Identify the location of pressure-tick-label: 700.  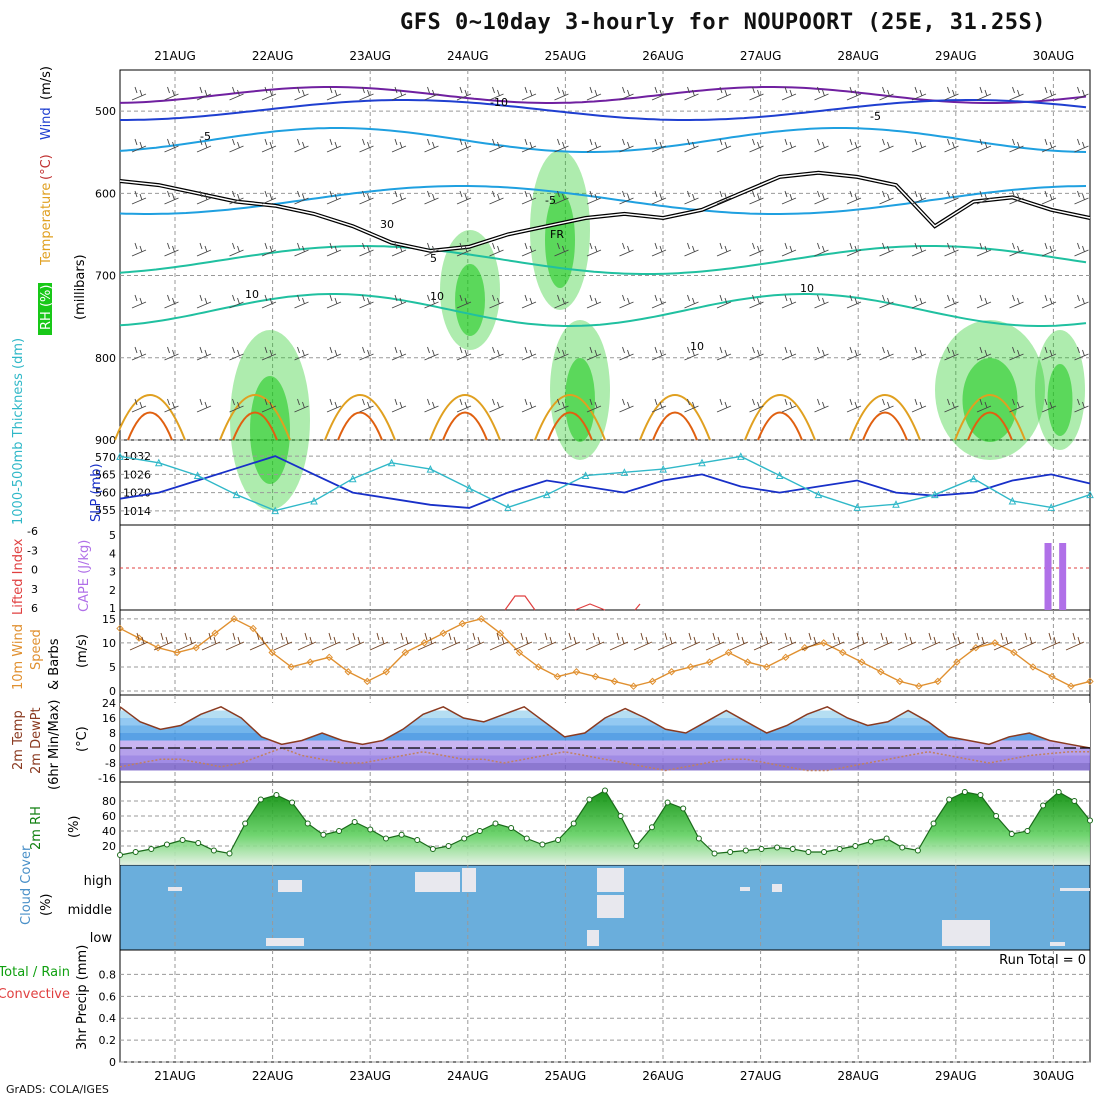
(105, 276).